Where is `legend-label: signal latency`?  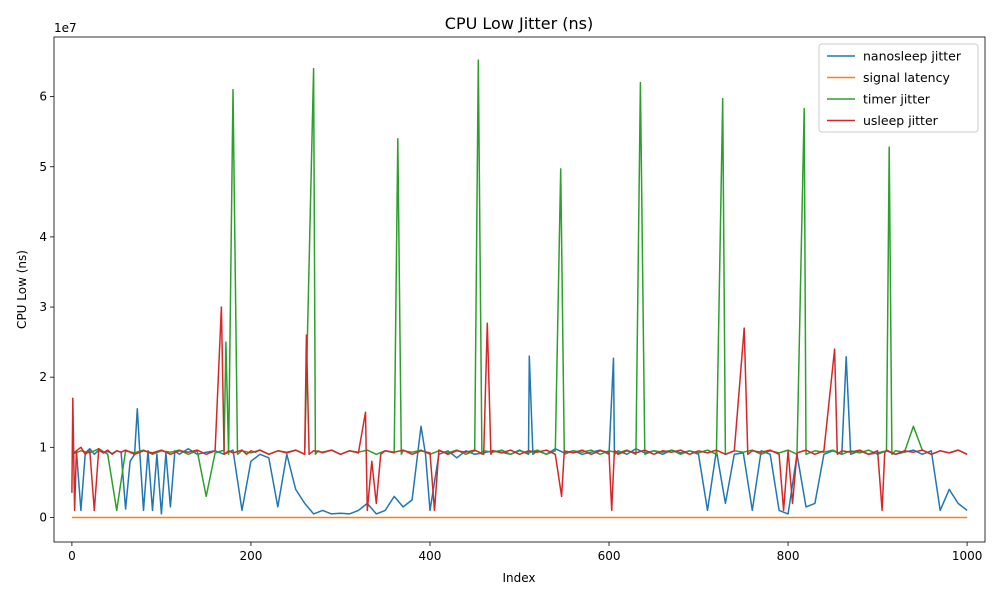
legend-label: signal latency is located at coordinates (906, 77).